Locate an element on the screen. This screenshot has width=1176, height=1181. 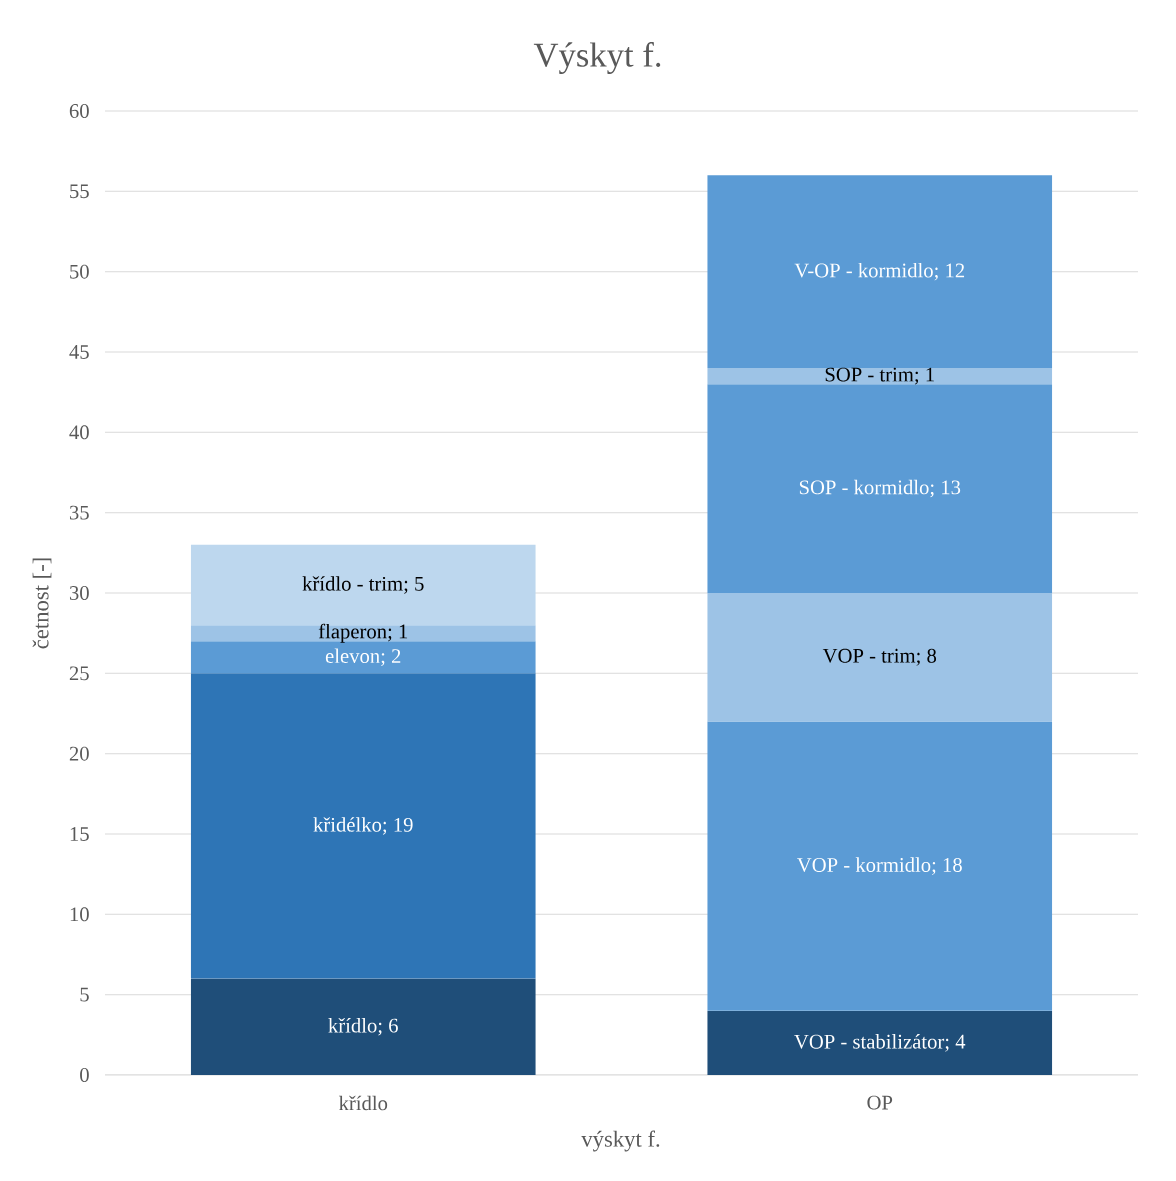
y-tick-label: 25 is located at coordinates (79, 673).